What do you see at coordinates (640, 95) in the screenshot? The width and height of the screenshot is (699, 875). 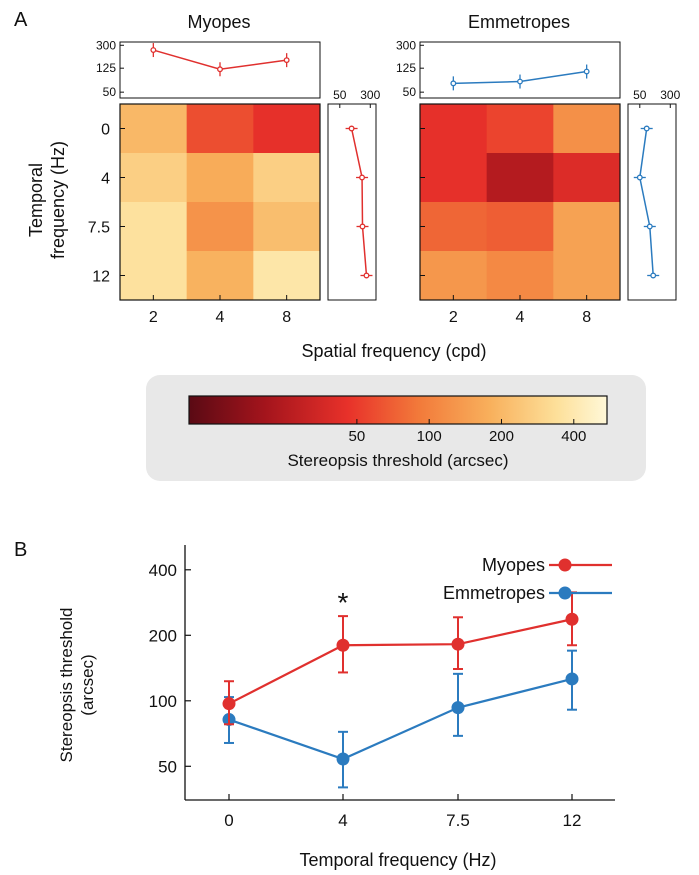 I see `emmetropes-side-marginal-tick-label: 50` at bounding box center [640, 95].